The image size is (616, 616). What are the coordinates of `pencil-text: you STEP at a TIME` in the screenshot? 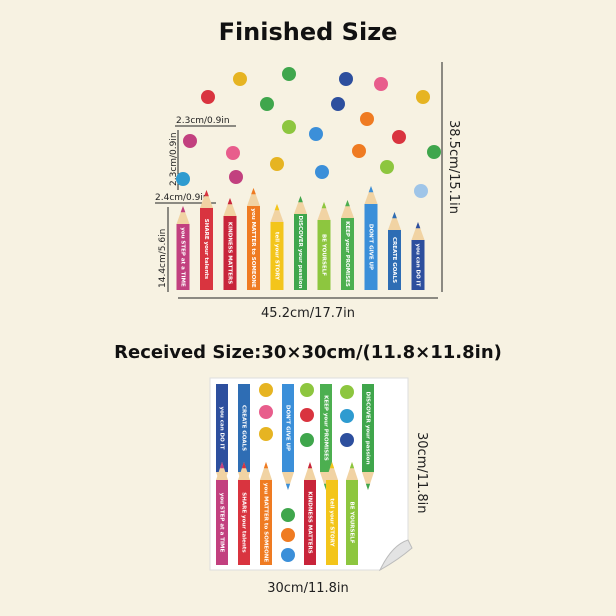 It's located at (183, 257).